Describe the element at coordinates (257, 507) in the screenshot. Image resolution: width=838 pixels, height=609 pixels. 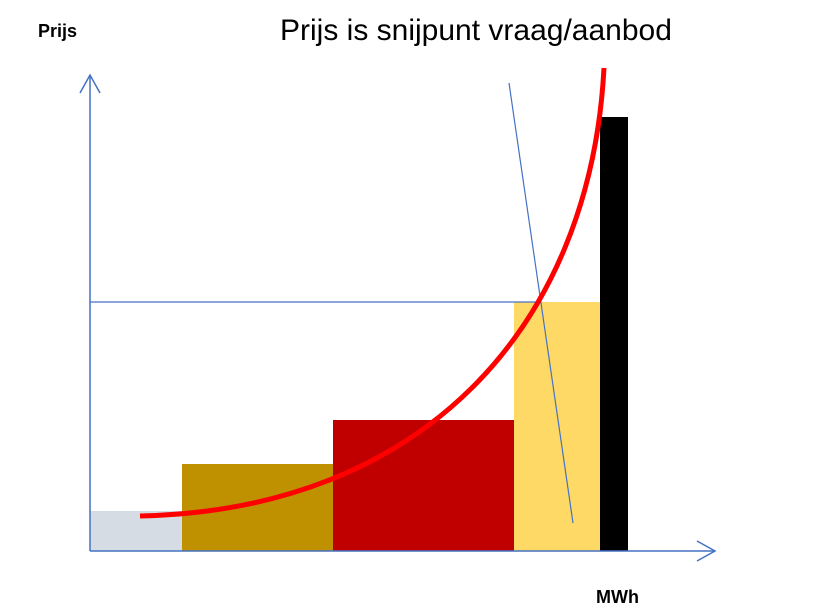
I see `block-gold` at that location.